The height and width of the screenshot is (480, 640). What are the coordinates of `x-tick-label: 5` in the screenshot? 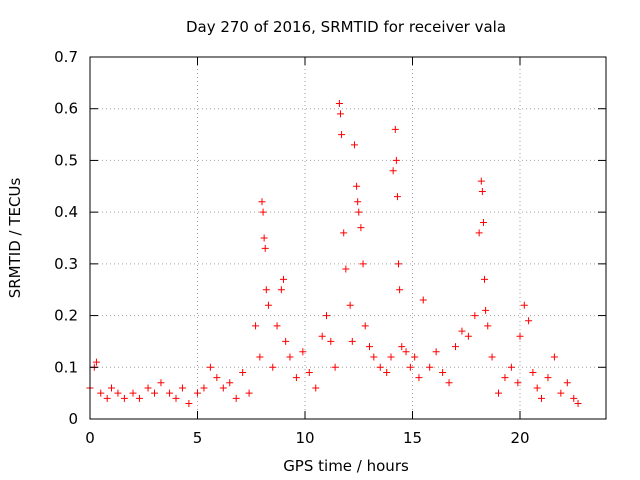 It's located at (198, 438).